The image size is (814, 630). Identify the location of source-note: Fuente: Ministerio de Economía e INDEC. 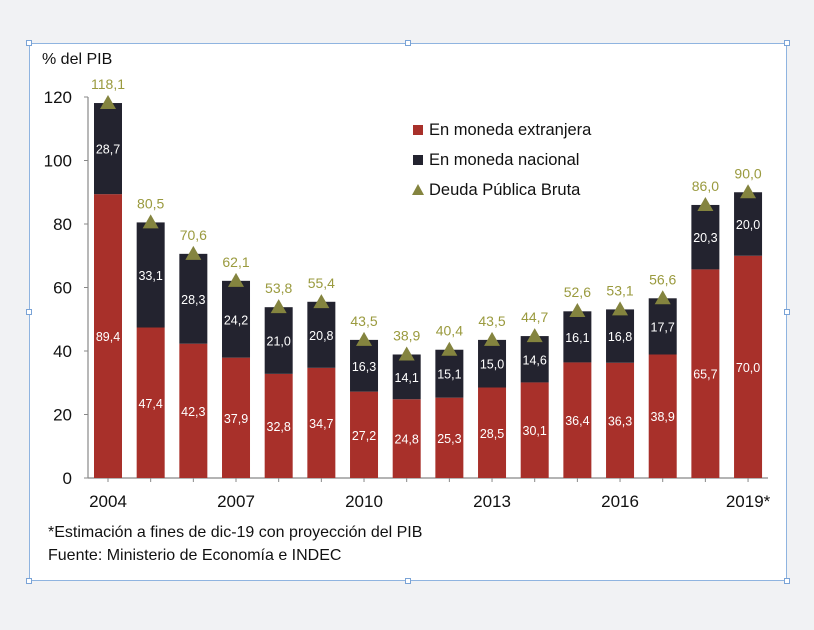
(195, 555).